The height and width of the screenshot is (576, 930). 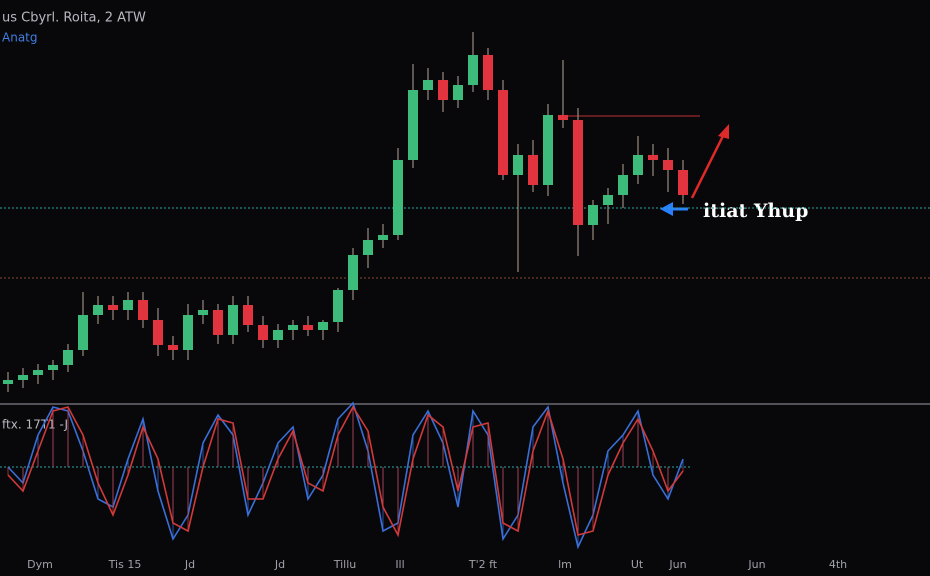 I want to click on x-tick-label: Ill, so click(x=399, y=564).